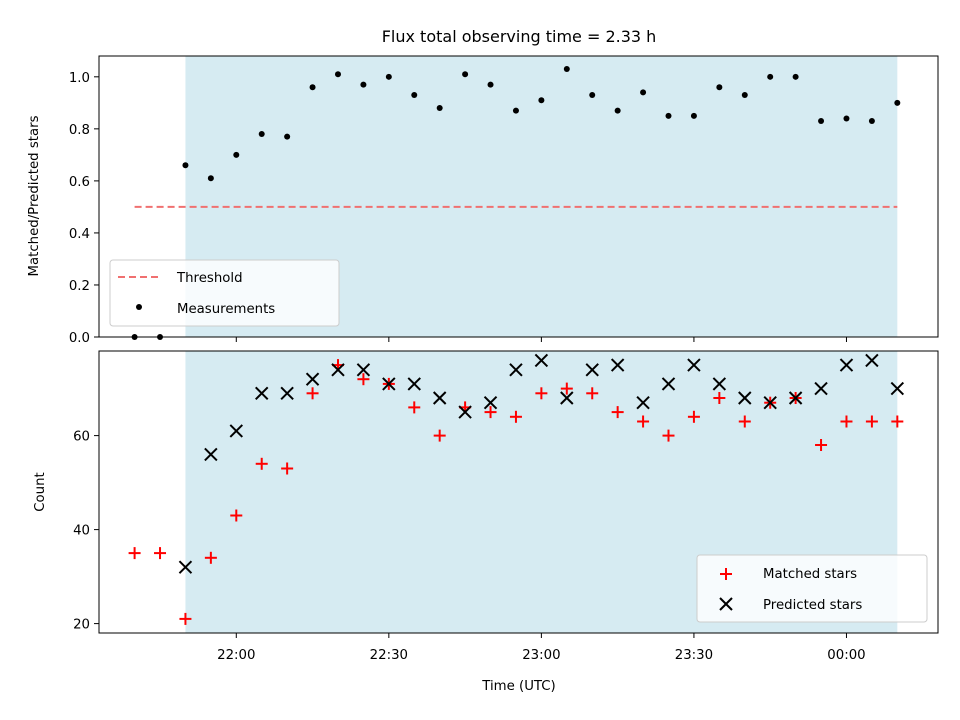  I want to click on bottom-x-ticks: 22:00 22:30 23:00 23:30 00:00, so click(541, 648).